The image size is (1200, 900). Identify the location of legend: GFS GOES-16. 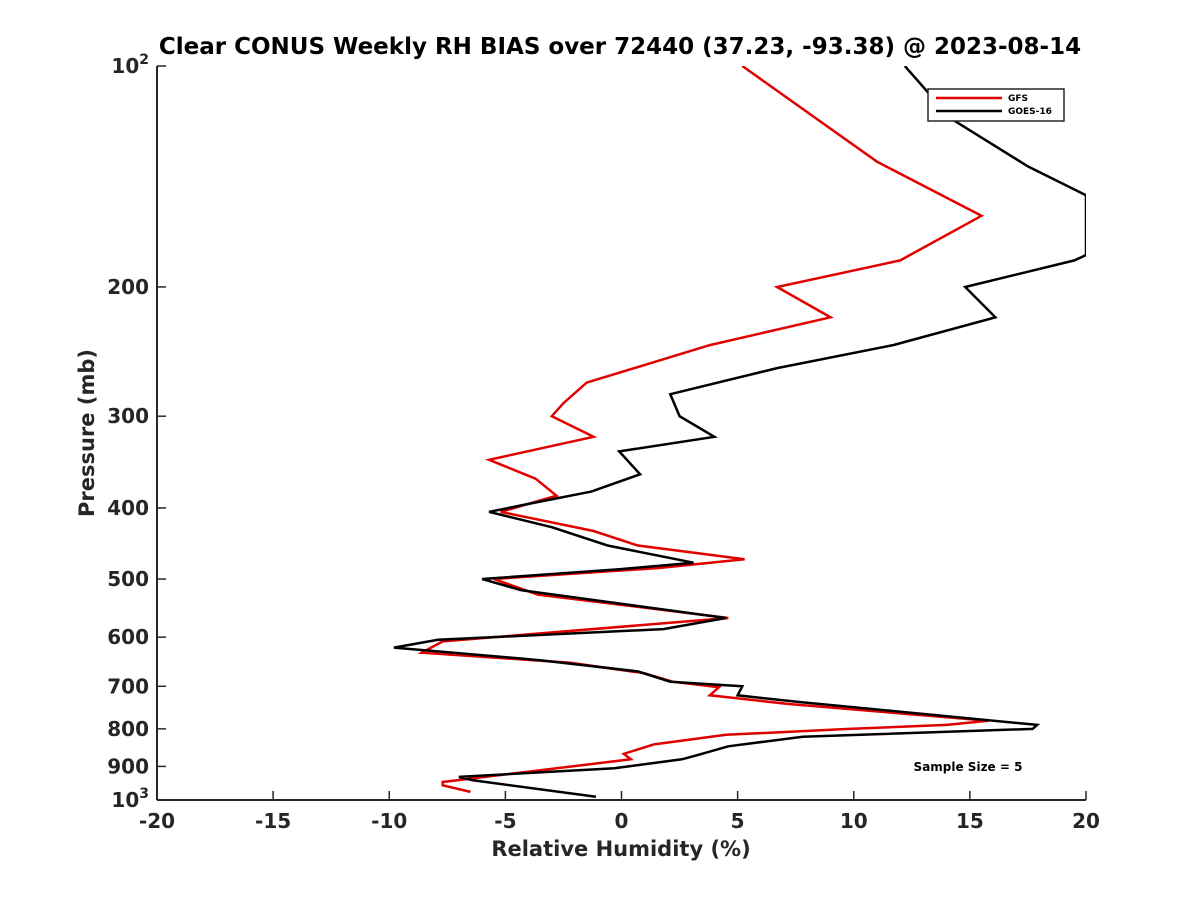
(996, 105).